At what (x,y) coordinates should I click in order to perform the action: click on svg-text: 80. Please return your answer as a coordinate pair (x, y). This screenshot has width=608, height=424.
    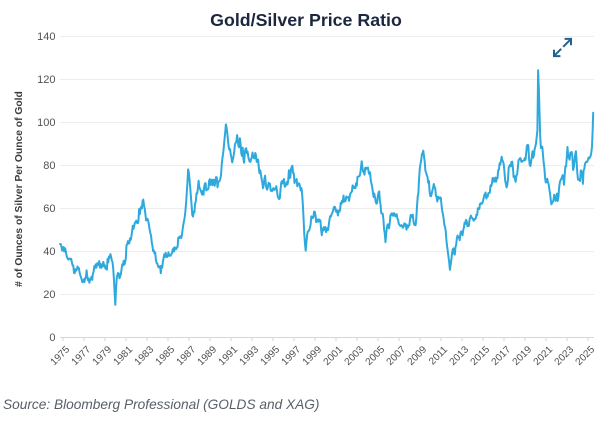
    Looking at the image, I should click on (49, 166).